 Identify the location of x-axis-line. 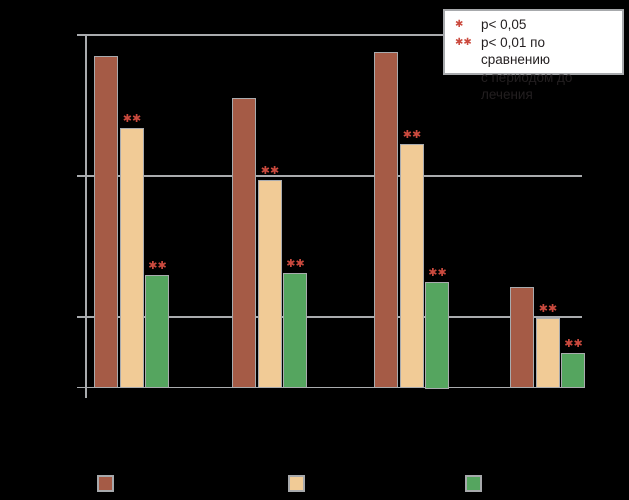
(334, 387).